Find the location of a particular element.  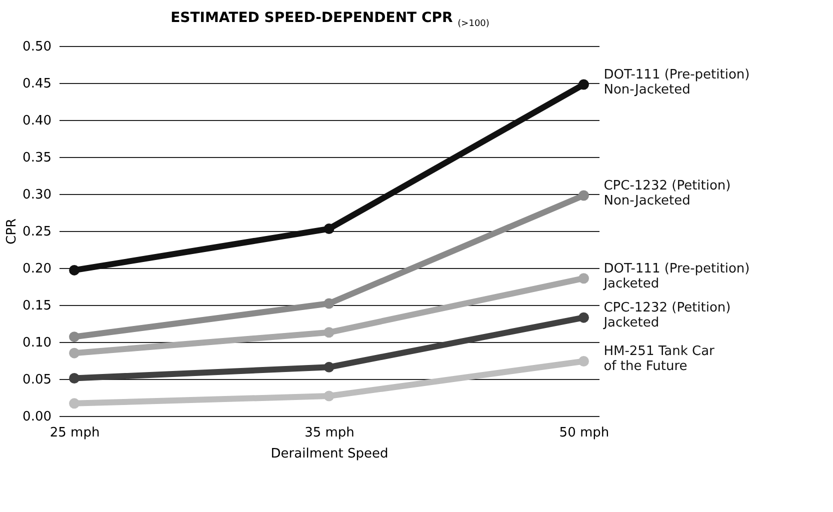

series-label: CPC-1232 (Petition) Non-Jacketed is located at coordinates (667, 193).